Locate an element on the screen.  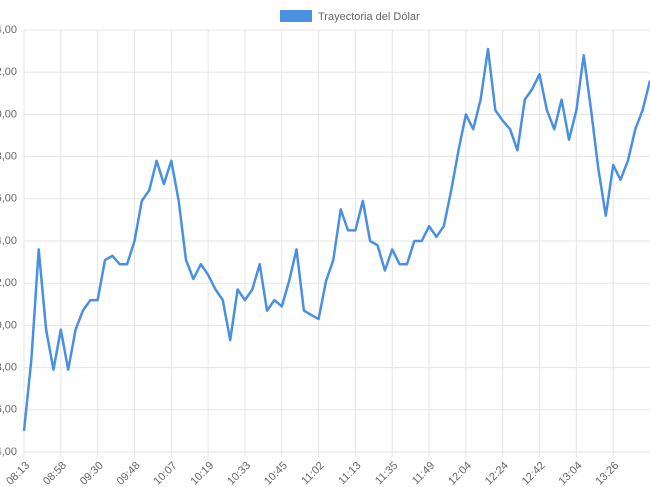
x-tick-label: 11:49 is located at coordinates (423, 473).